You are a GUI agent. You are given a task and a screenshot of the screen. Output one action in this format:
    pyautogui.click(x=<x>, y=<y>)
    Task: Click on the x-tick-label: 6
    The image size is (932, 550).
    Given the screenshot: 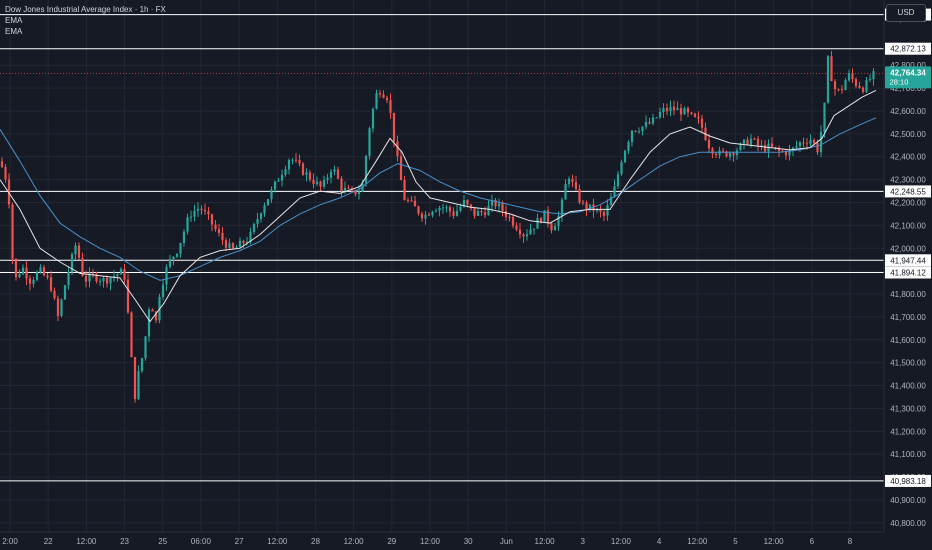 What is the action you would take?
    pyautogui.click(x=812, y=541)
    